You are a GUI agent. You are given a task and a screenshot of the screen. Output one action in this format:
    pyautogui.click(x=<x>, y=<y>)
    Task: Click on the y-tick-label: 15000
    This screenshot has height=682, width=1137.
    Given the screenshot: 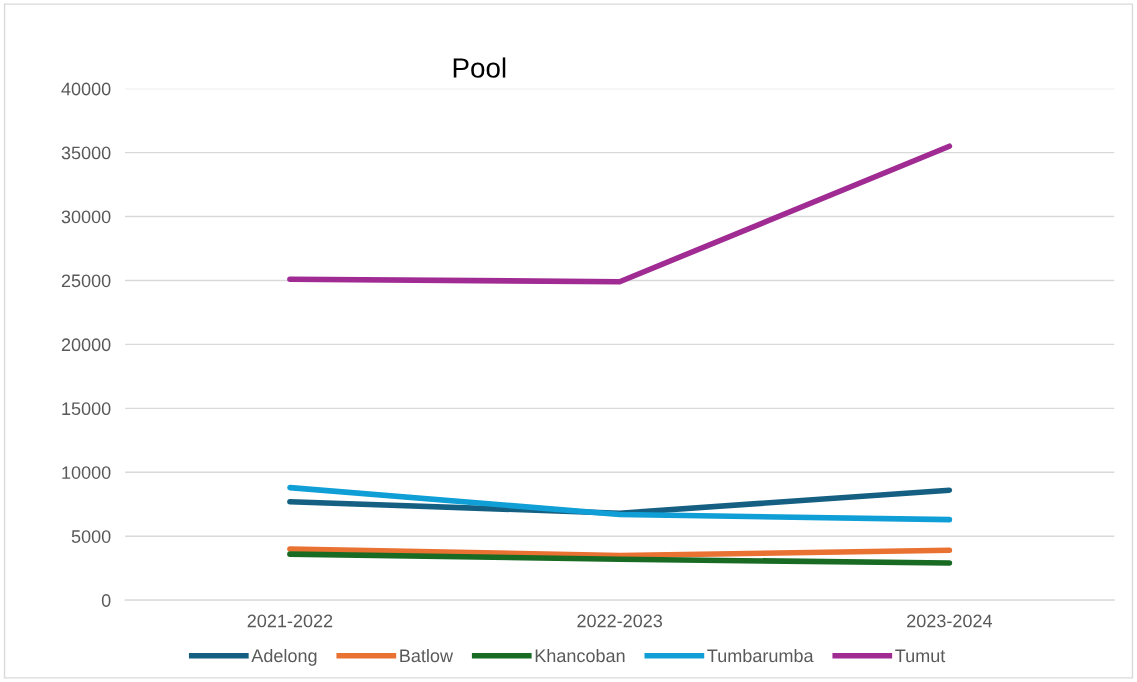 What is the action you would take?
    pyautogui.click(x=86, y=409)
    